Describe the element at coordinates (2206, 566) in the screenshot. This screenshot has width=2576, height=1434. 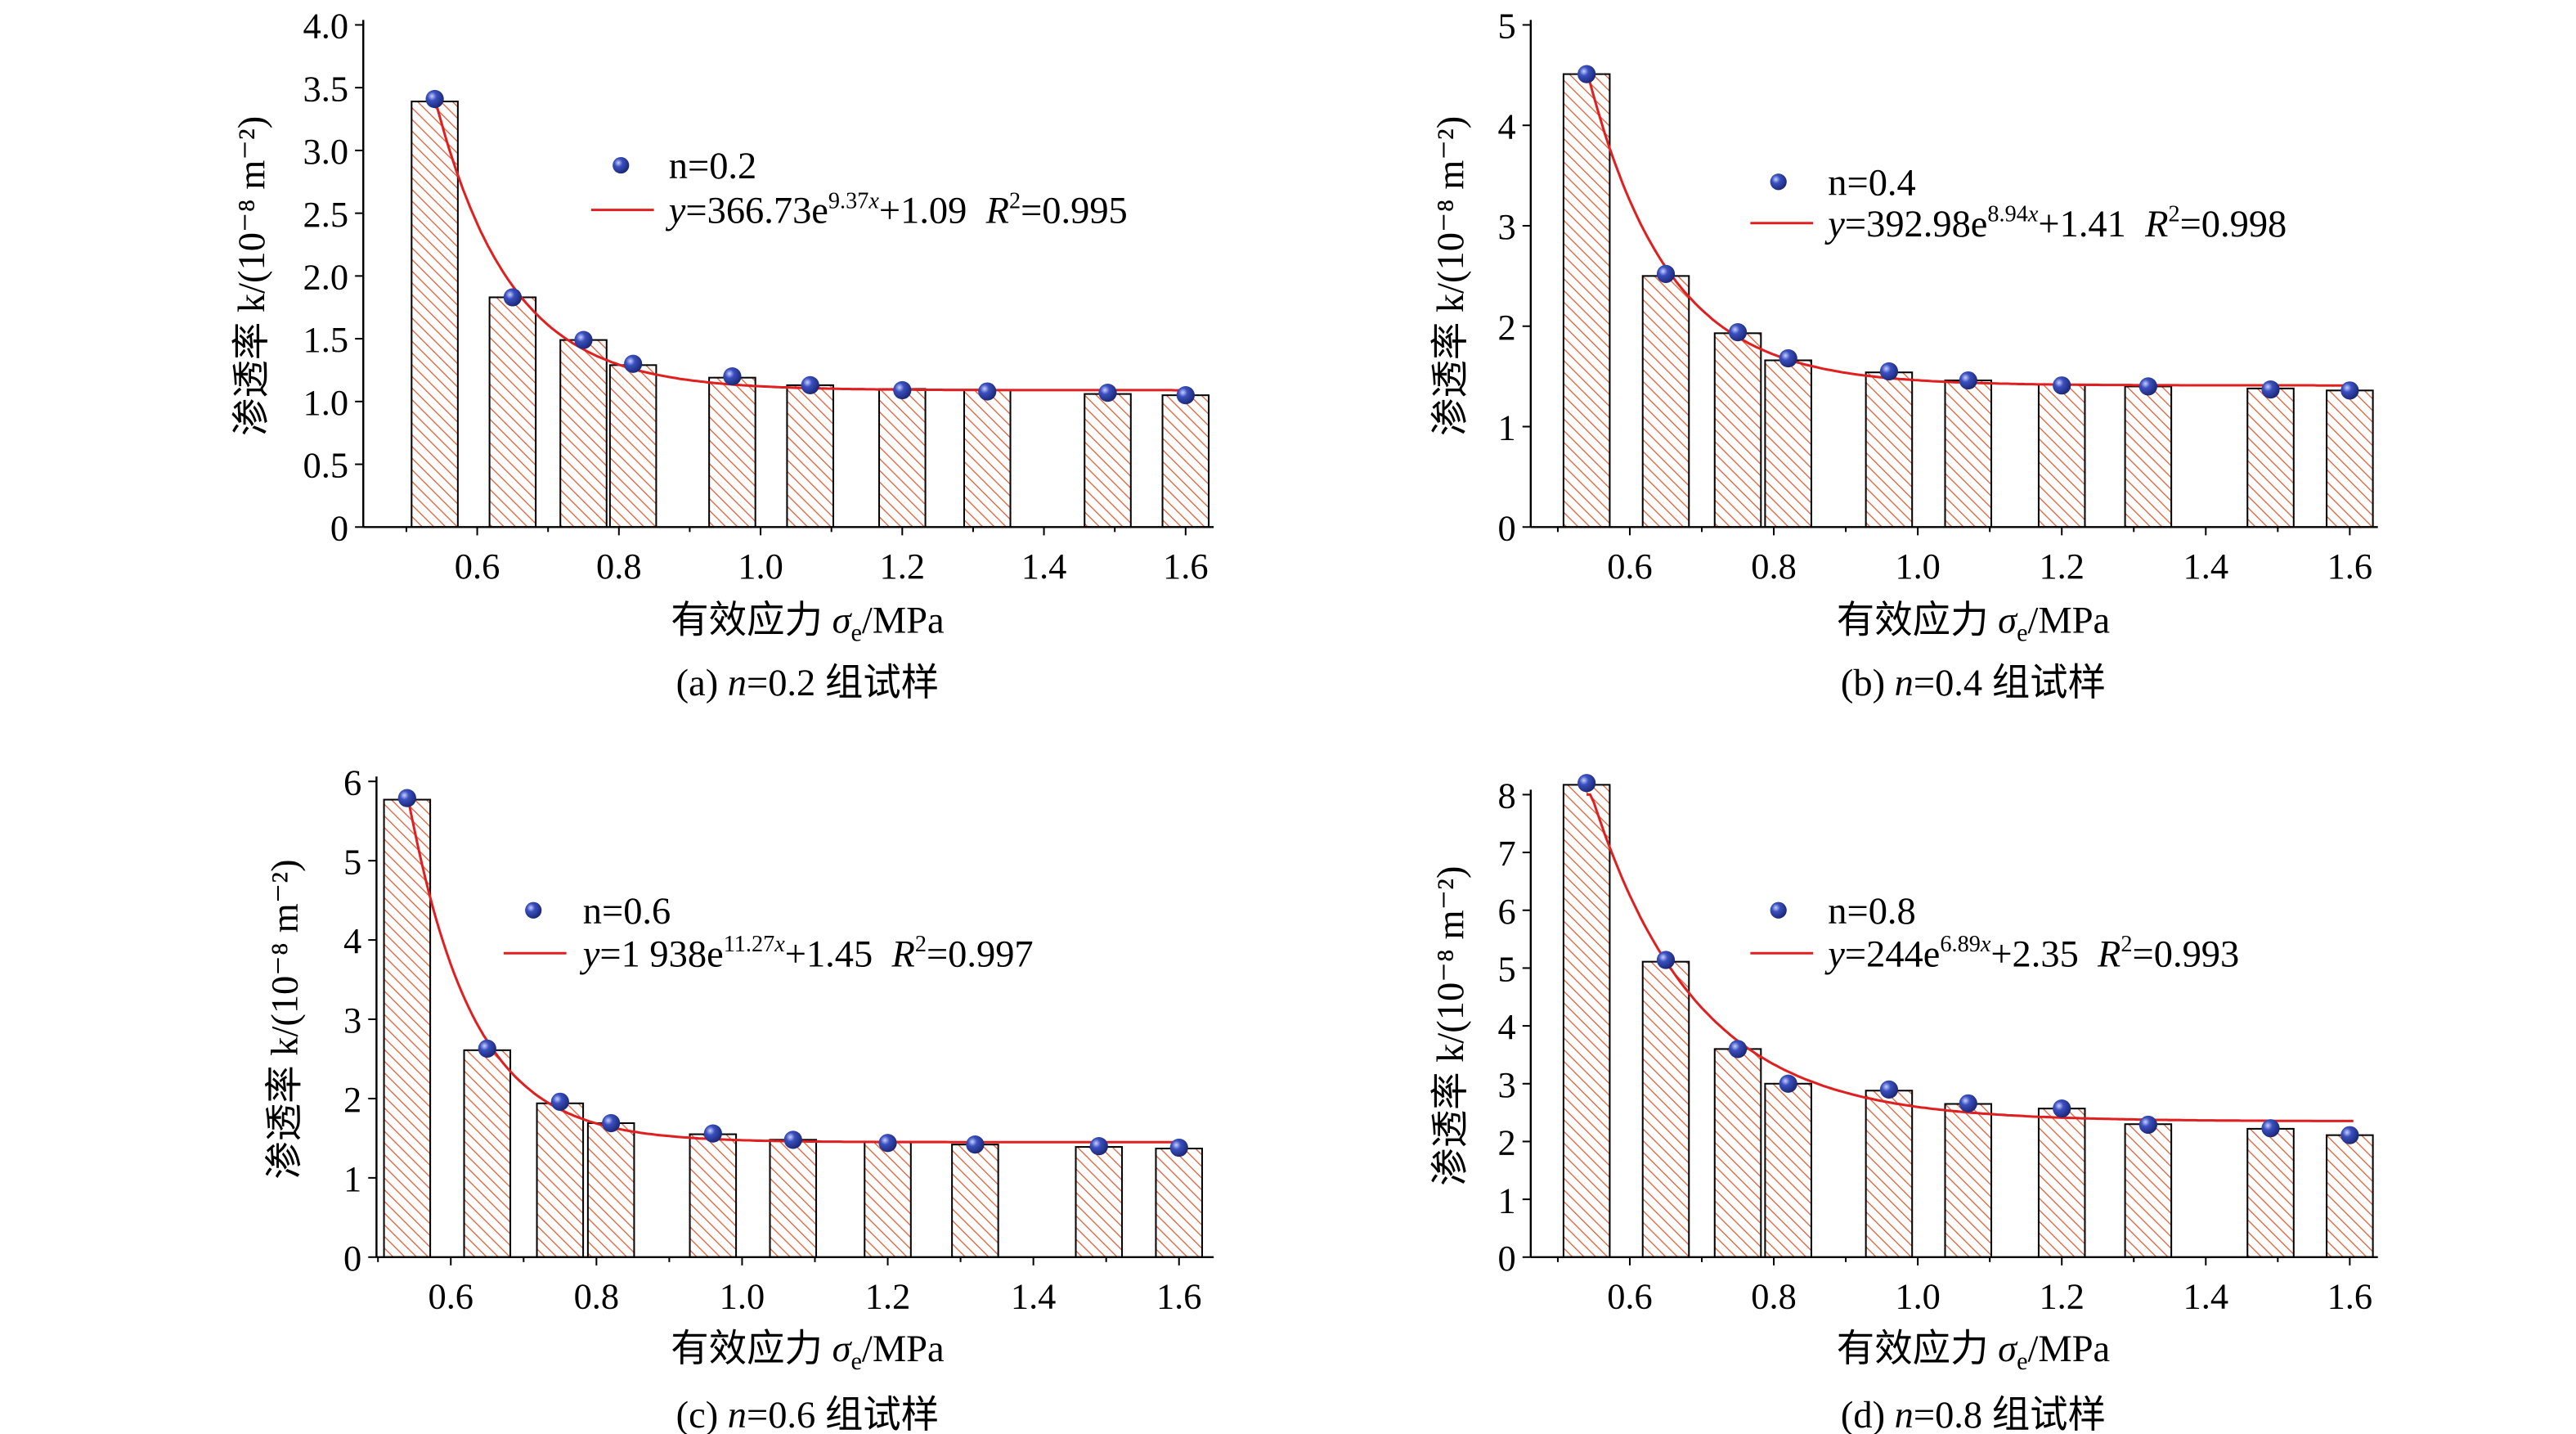
I see `x-tick-label: 1.4` at that location.